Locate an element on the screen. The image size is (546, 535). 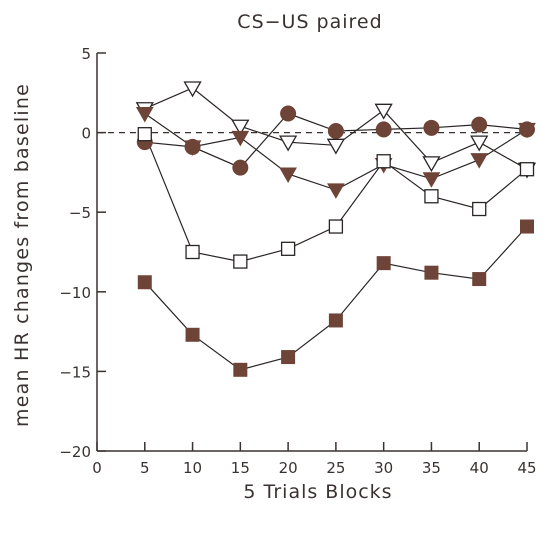
x-tick-label: 45 is located at coordinates (526, 468).